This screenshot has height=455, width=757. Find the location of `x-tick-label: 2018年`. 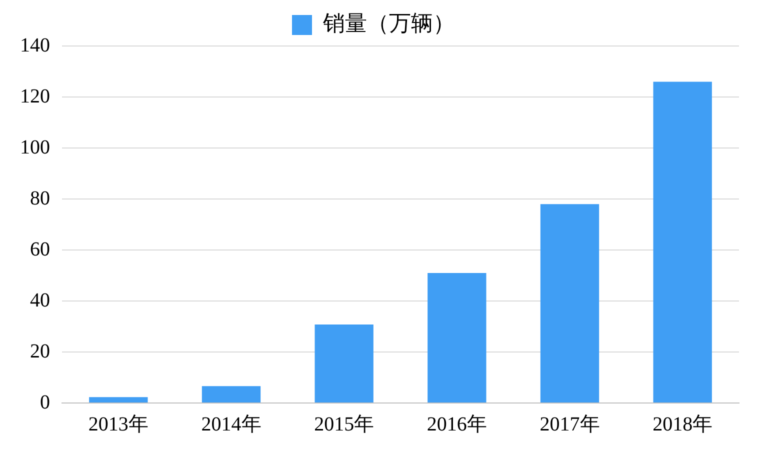

x-tick-label: 2018年 is located at coordinates (682, 424).